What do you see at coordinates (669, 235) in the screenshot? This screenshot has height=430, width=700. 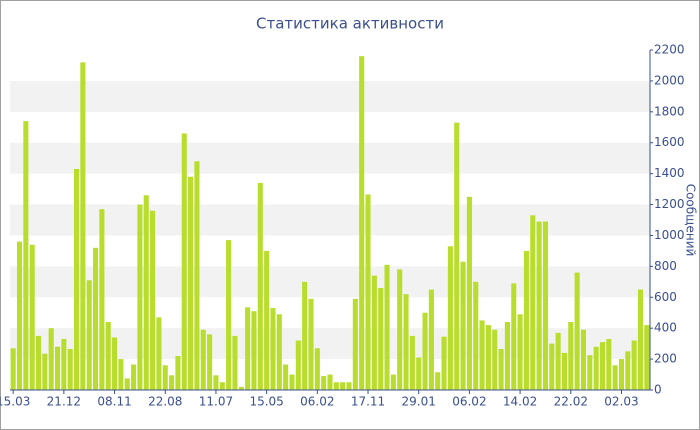 I see `y-tick-label: 1000` at bounding box center [669, 235].